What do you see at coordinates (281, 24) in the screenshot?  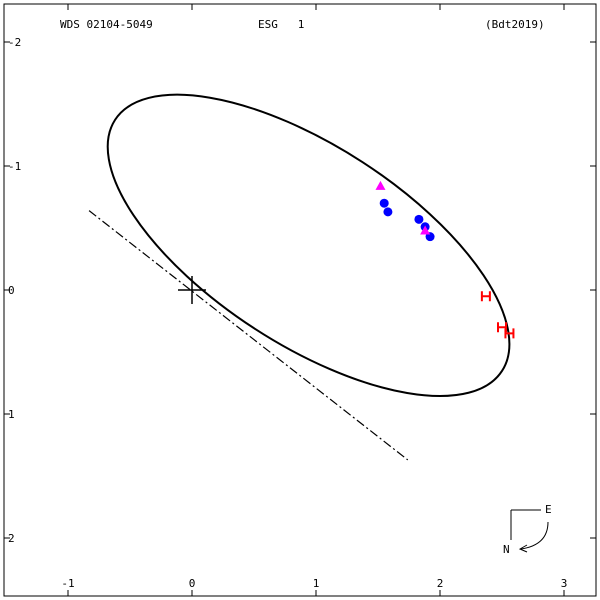 I see `discoverer-label: ESG 1` at bounding box center [281, 24].